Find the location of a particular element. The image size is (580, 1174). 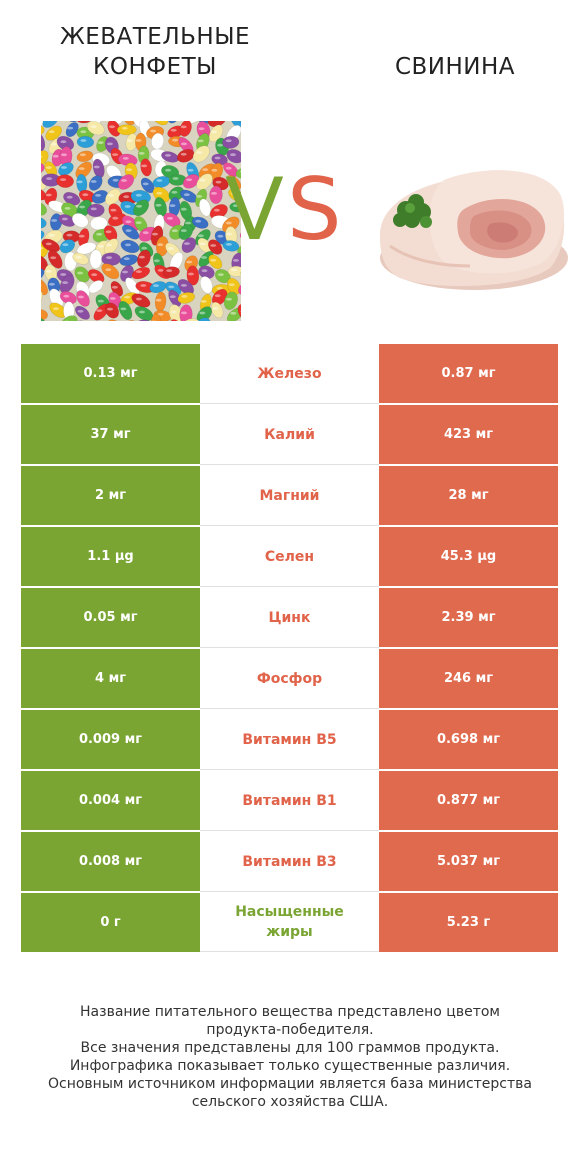

table-row: 0.13 мг Железо 0.87 мг is located at coordinates (289, 374).